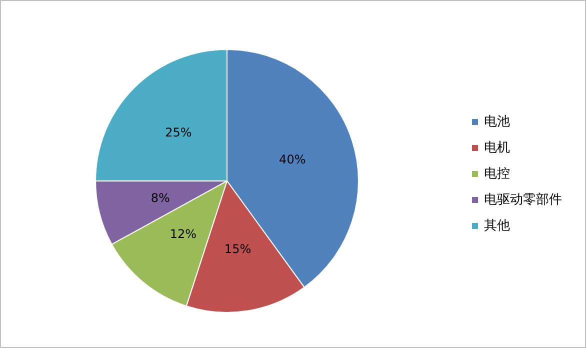  Describe the element at coordinates (160, 198) in the screenshot. I see `data-label: 8%` at that location.